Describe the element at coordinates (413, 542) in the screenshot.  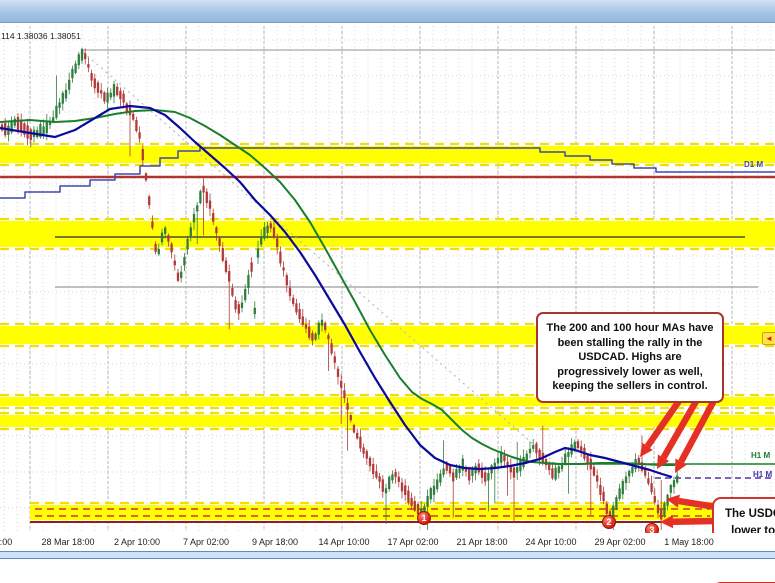
I see `time-axis-label: 17 Apr 02:00` at that location.